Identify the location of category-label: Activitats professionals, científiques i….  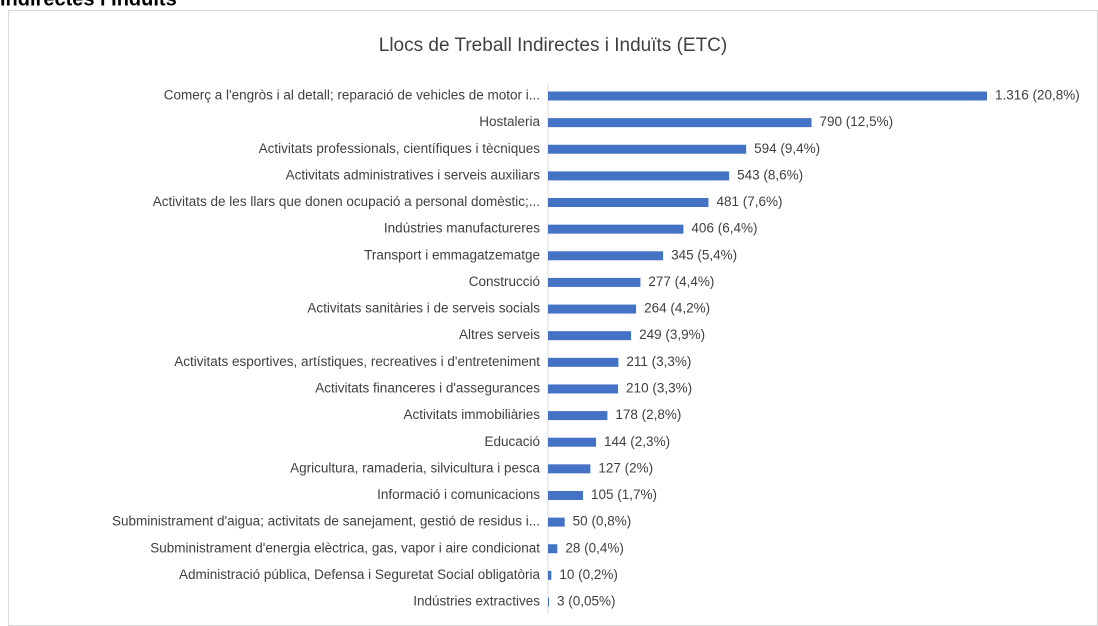
(400, 148).